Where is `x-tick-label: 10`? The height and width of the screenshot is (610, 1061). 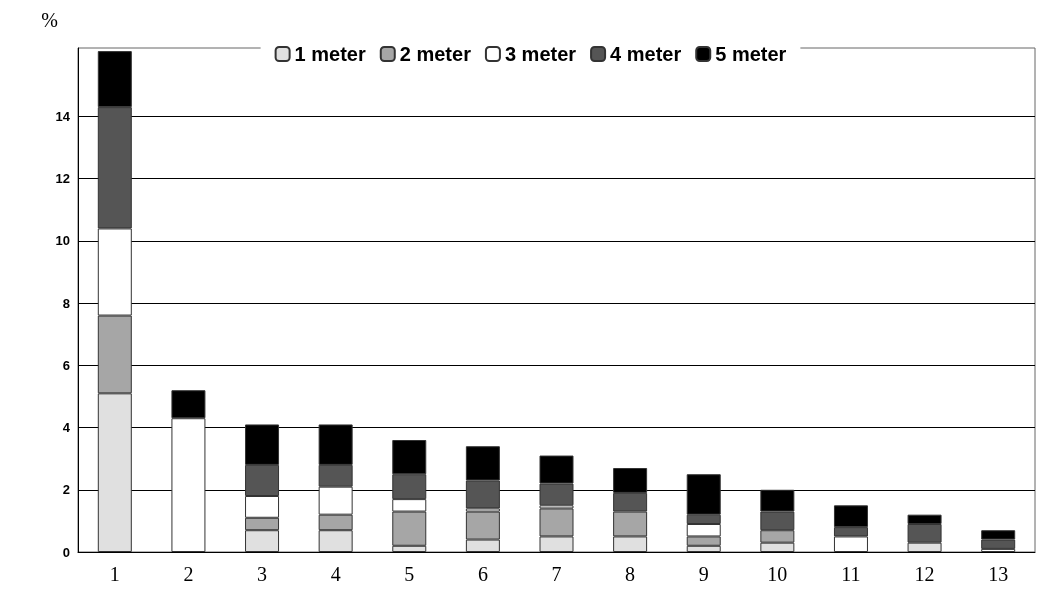 x-tick-label: 10 is located at coordinates (777, 574).